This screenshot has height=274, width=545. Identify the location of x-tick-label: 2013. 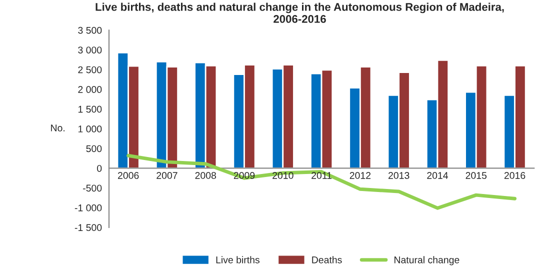
(399, 175).